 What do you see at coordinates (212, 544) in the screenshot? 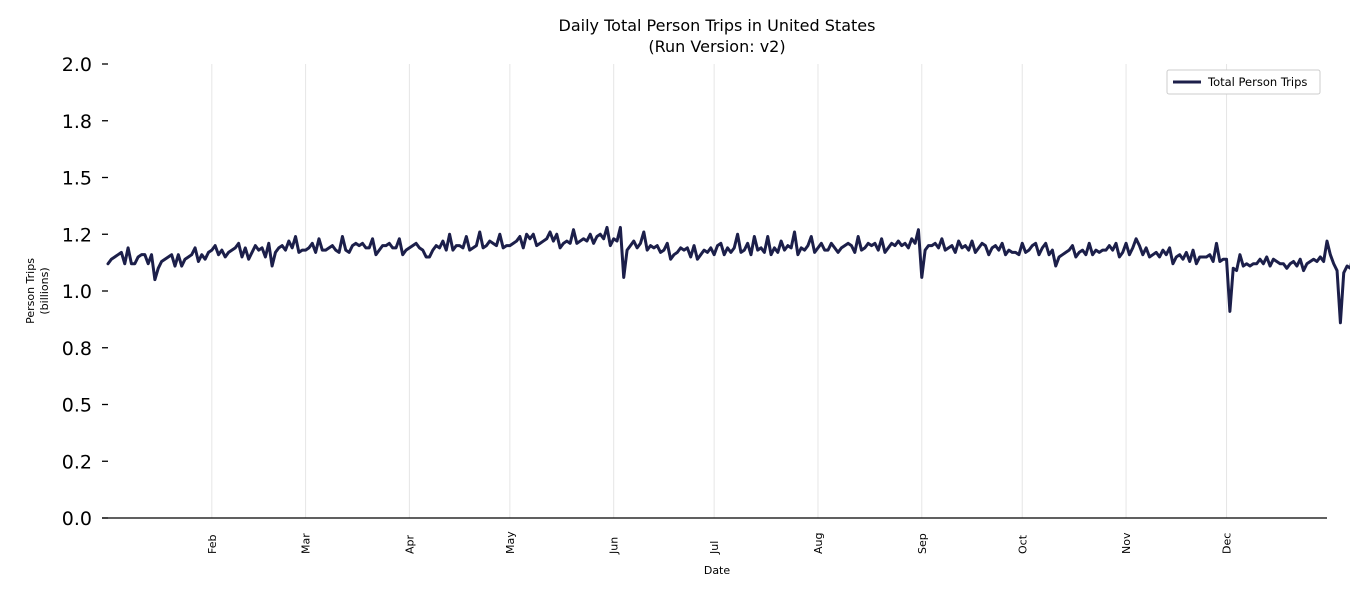
I see `x-tick-label-feb: Feb` at bounding box center [212, 544].